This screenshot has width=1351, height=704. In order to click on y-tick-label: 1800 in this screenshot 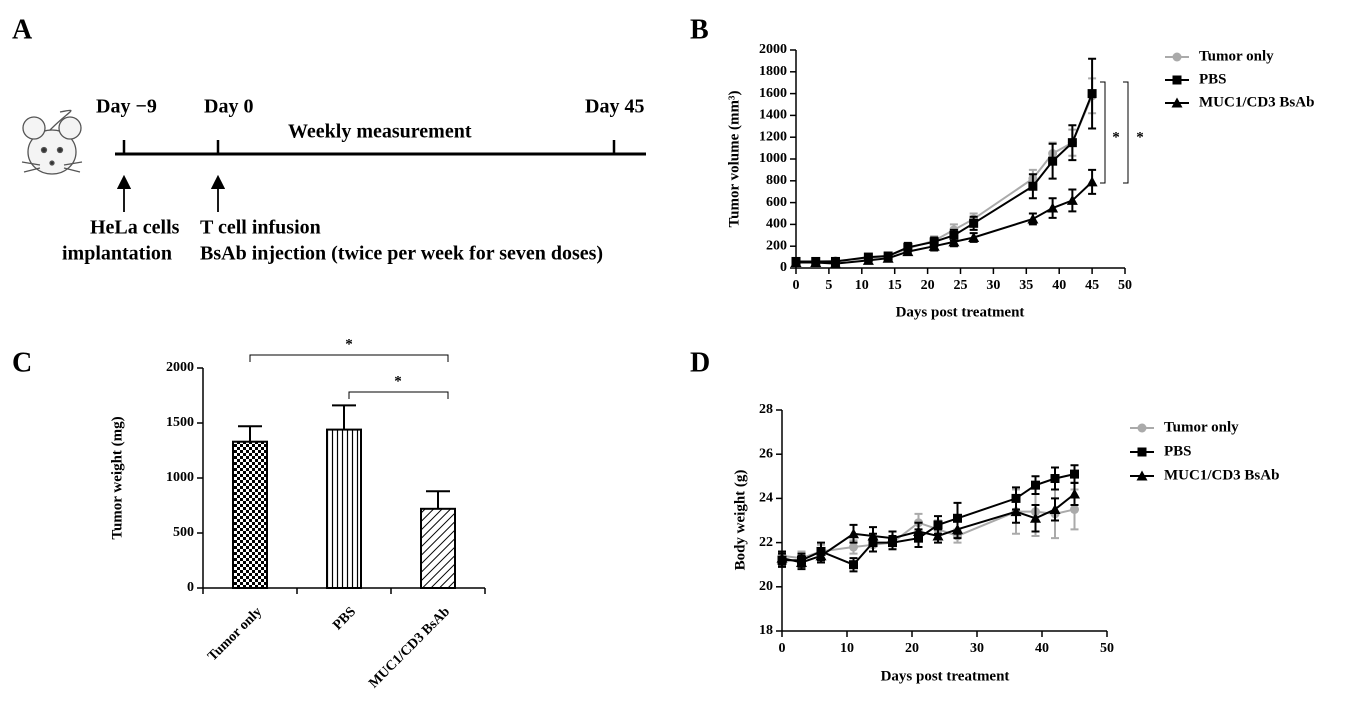, I will do `click(773, 71)`.